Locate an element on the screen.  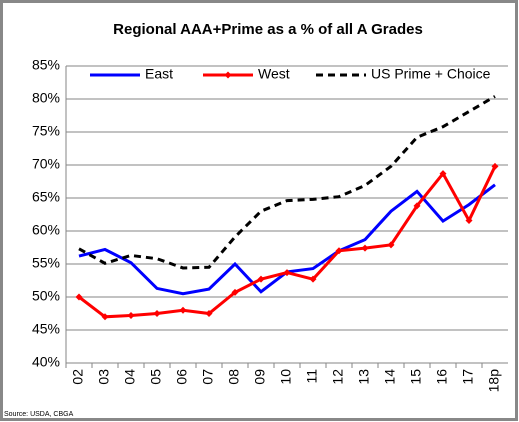
x-tick-label: 05 is located at coordinates (156, 377).